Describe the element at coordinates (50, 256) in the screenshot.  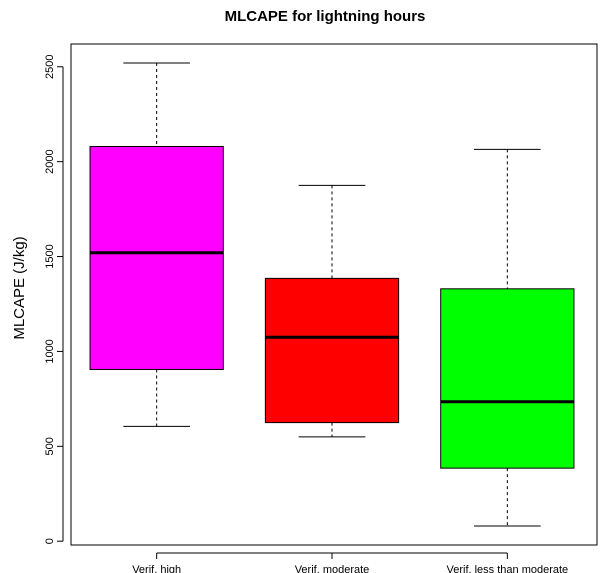
I see `y-tick-label: 1500` at that location.